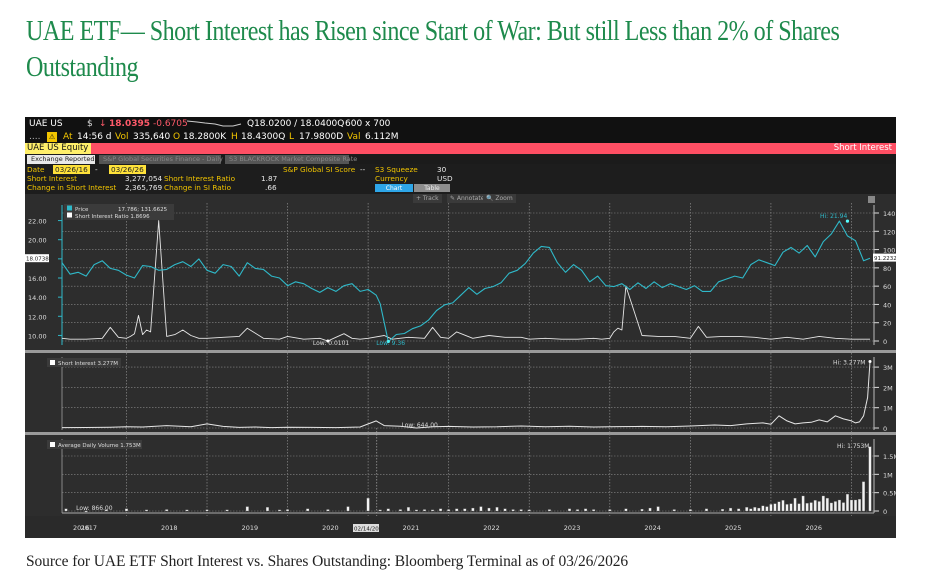  I want to click on short-interest-value: 3,277,054, so click(144, 178).